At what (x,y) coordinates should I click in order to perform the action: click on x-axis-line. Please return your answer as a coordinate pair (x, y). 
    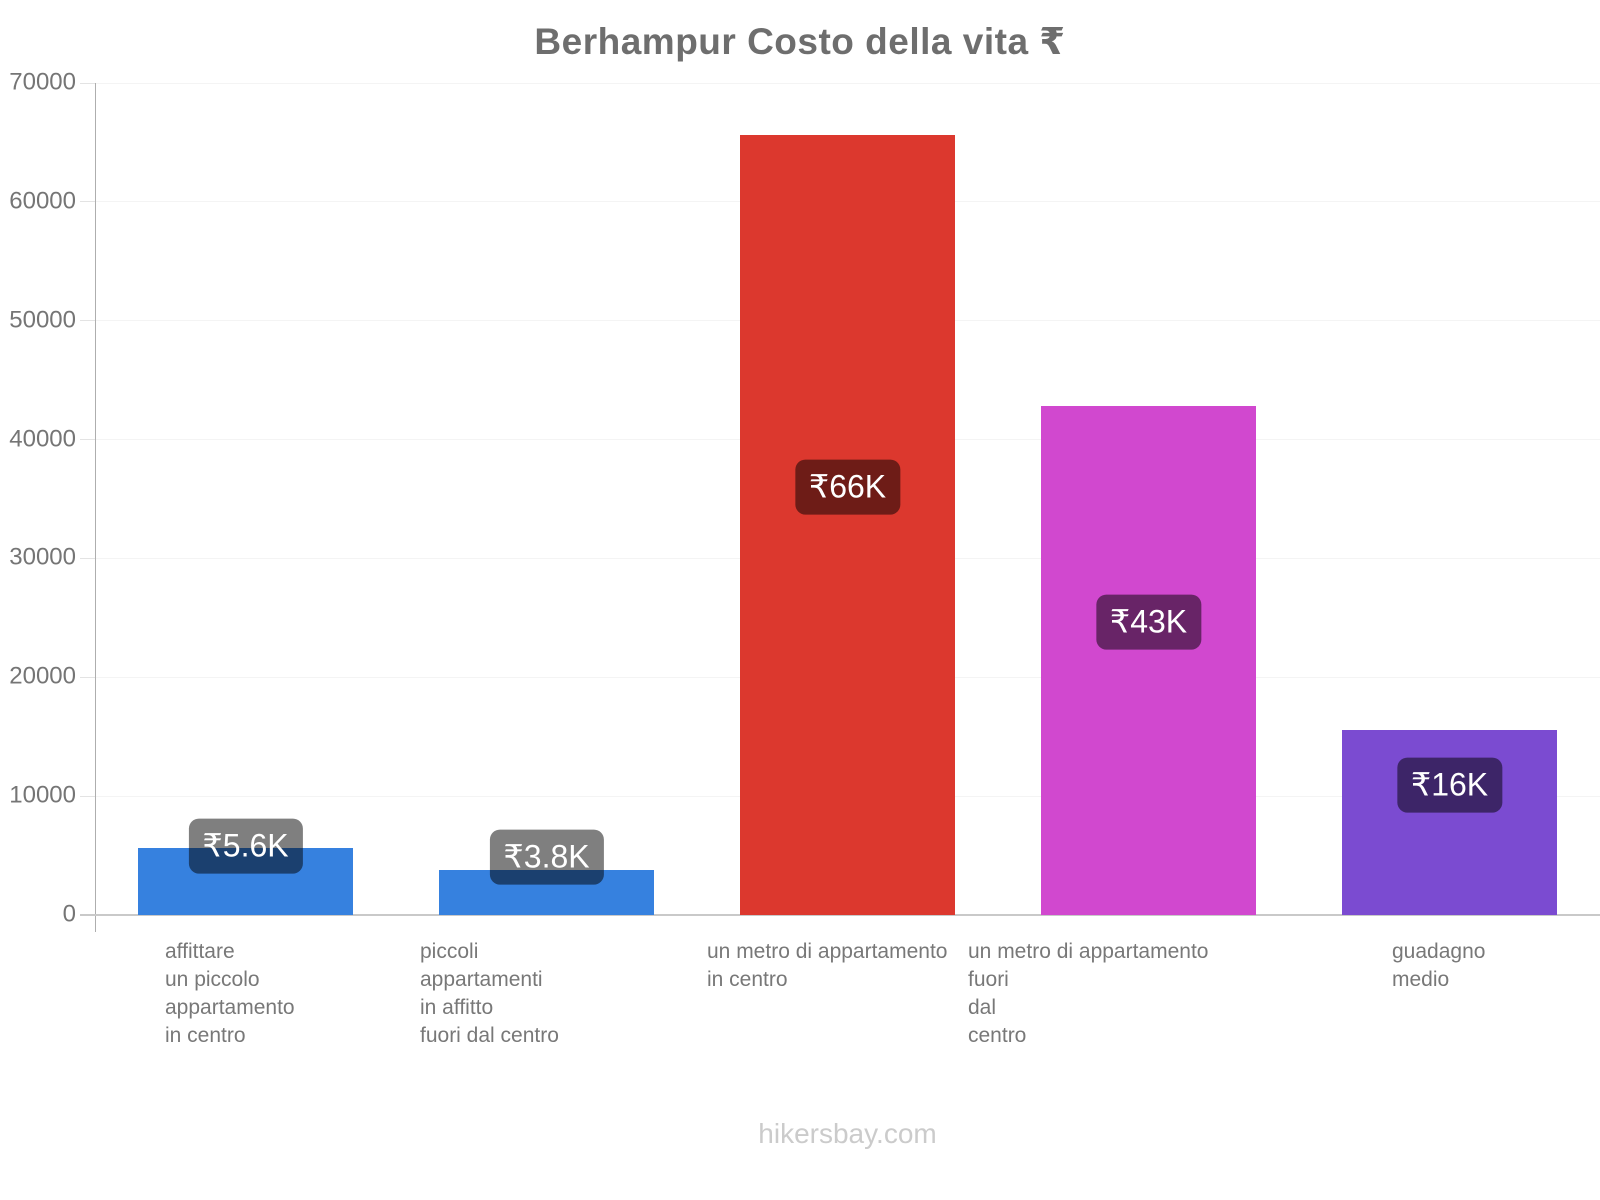
    Looking at the image, I should click on (840, 915).